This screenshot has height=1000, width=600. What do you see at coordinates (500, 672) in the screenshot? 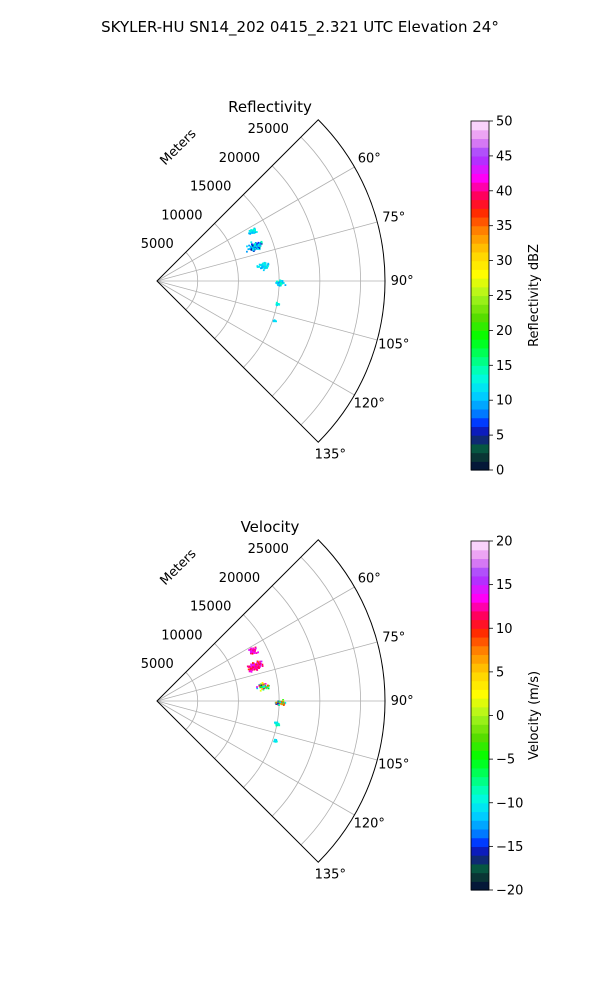
I see `colorbar-tick-label: 5` at bounding box center [500, 672].